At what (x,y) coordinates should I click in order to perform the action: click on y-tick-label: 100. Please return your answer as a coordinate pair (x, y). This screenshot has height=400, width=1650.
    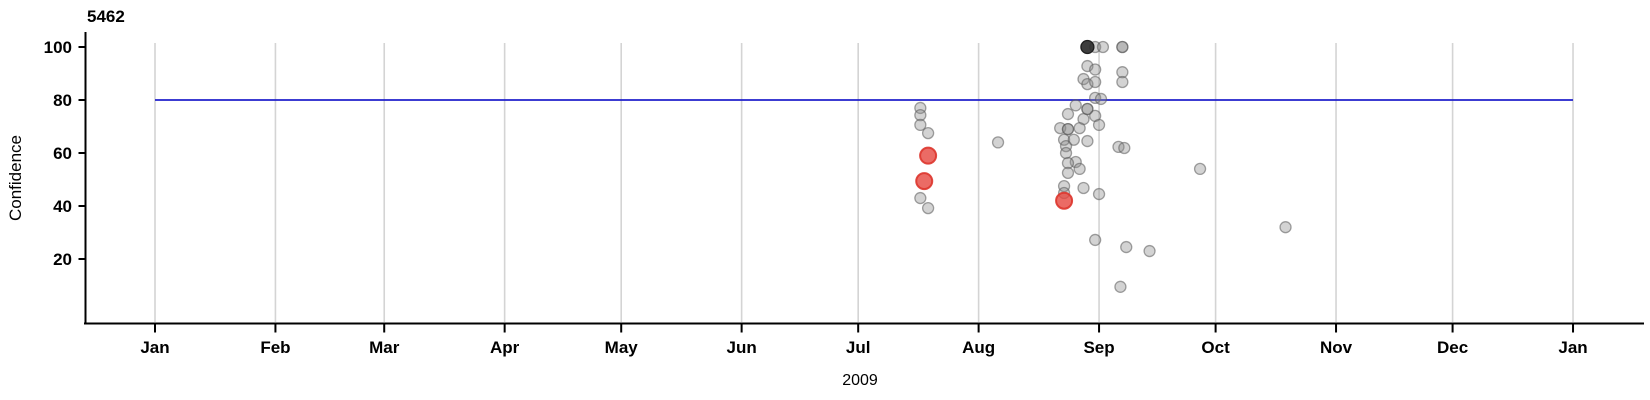
    Looking at the image, I should click on (58, 47).